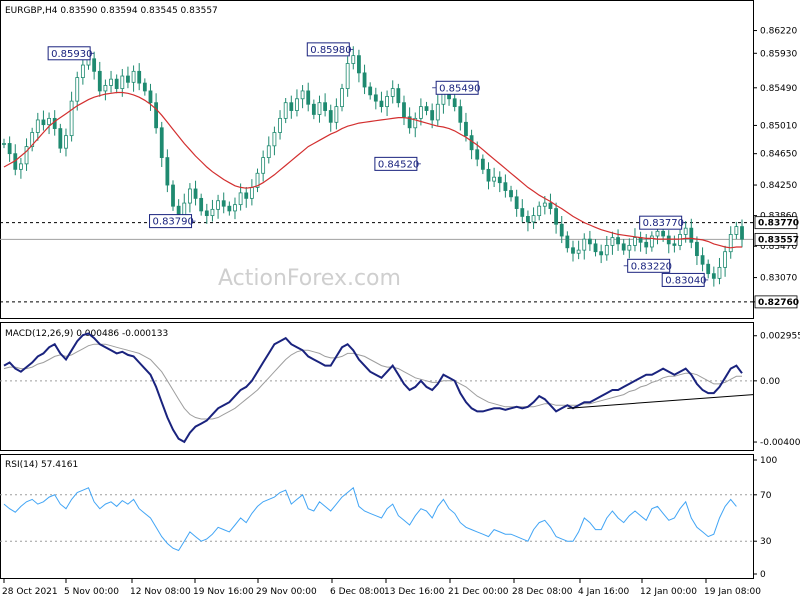  Describe the element at coordinates (357, 592) in the screenshot. I see `time-tick-label: 6 Dec 08:00` at that location.